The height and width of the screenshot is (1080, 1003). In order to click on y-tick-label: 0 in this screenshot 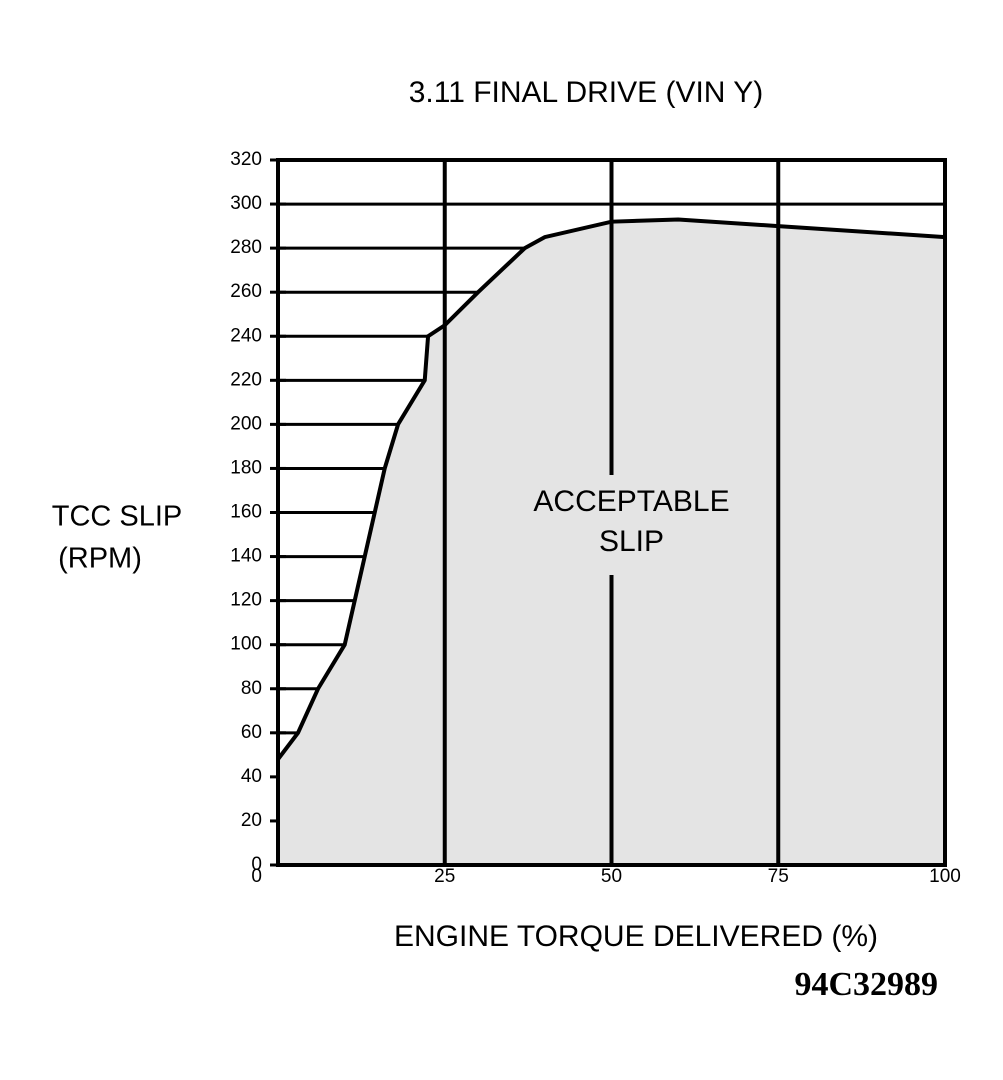, I will do `click(256, 864)`.